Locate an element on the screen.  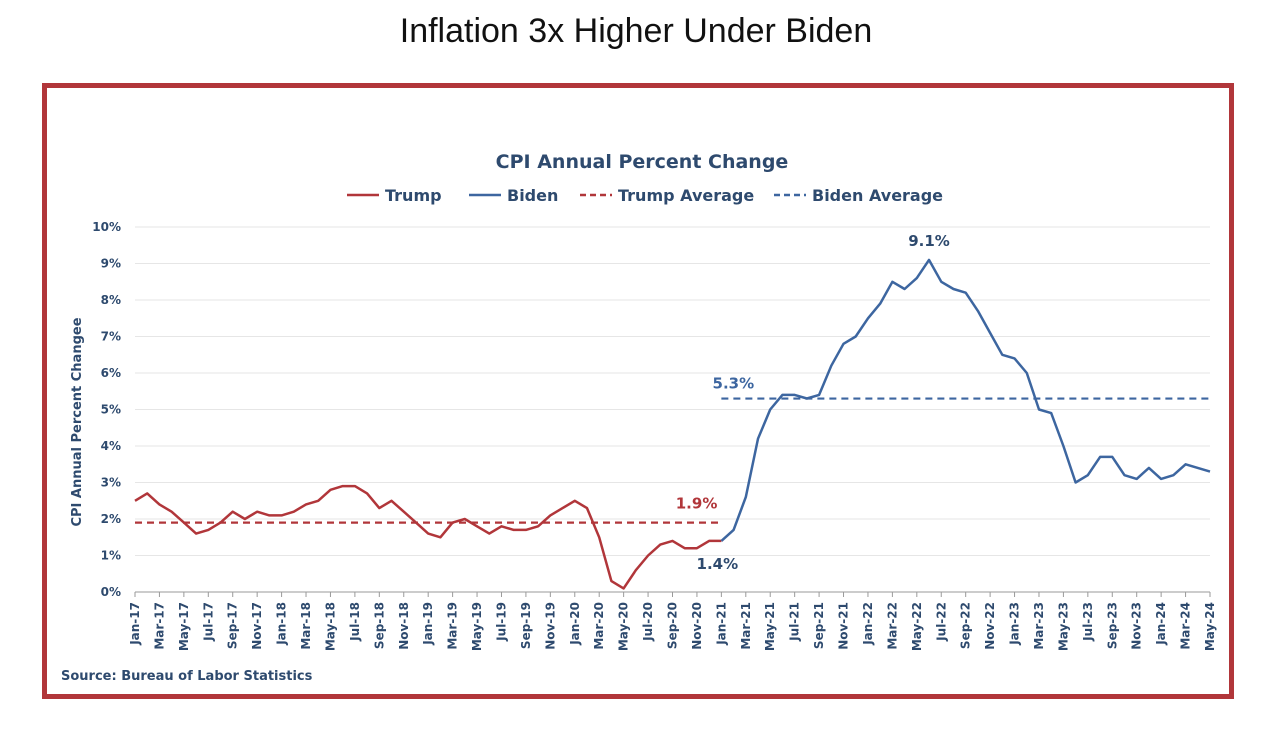
page-title: Inflation 3x Higher Under Biden is located at coordinates (636, 31).